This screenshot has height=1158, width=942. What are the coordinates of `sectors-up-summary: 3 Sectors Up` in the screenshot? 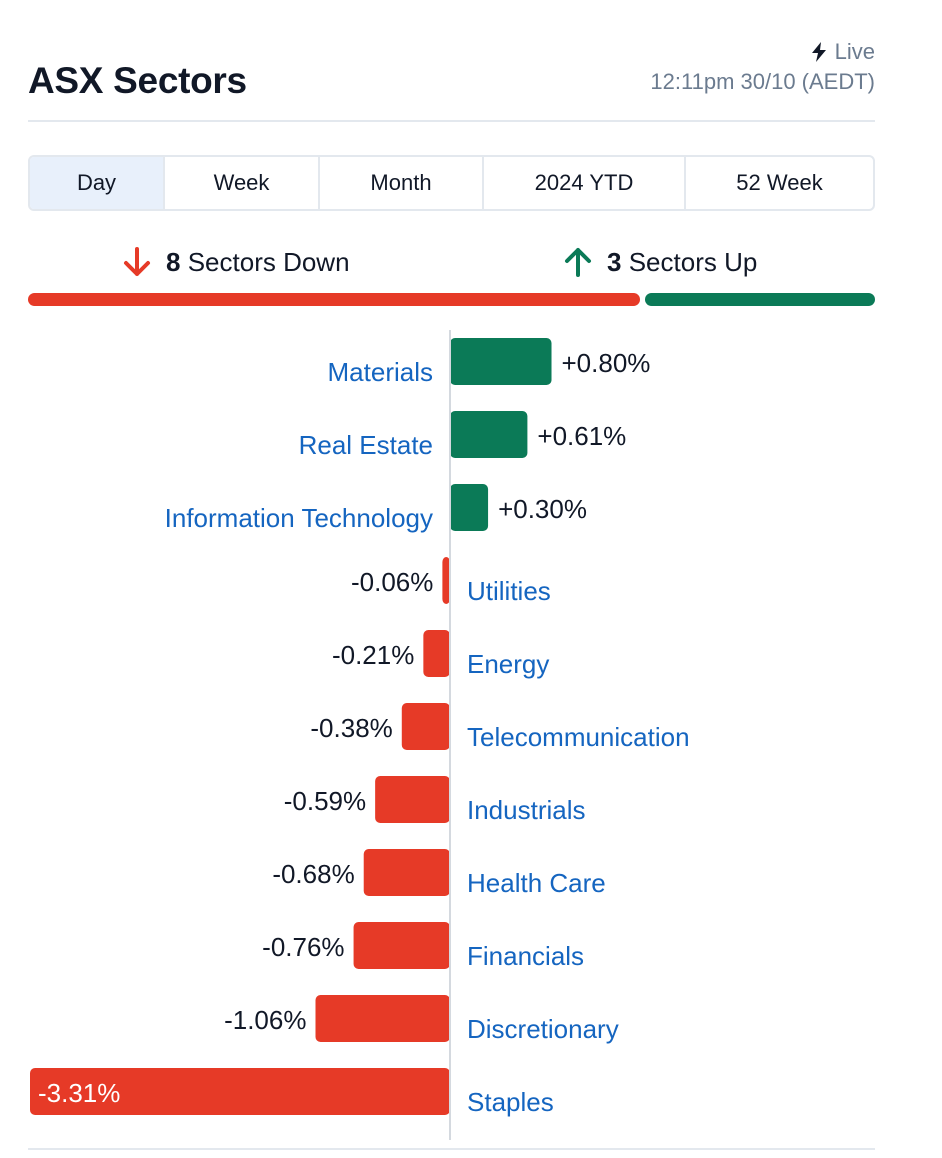 It's located at (659, 262).